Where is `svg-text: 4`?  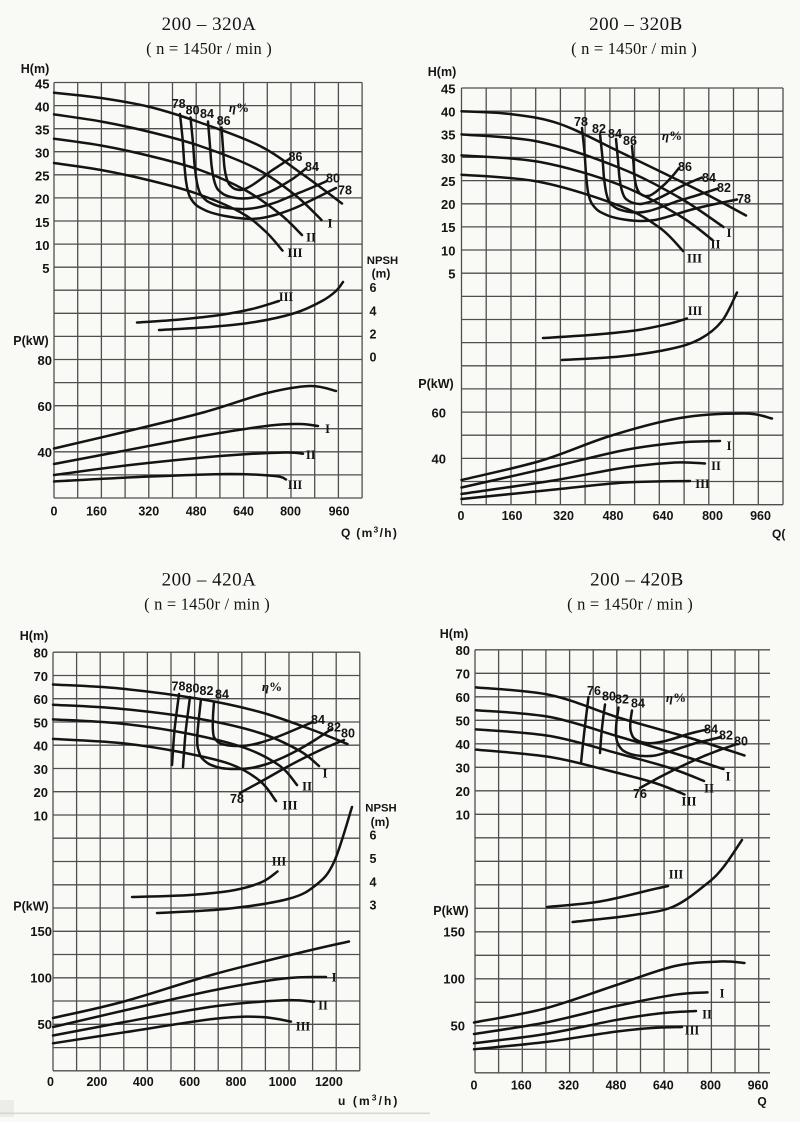 svg-text: 4 is located at coordinates (373, 311).